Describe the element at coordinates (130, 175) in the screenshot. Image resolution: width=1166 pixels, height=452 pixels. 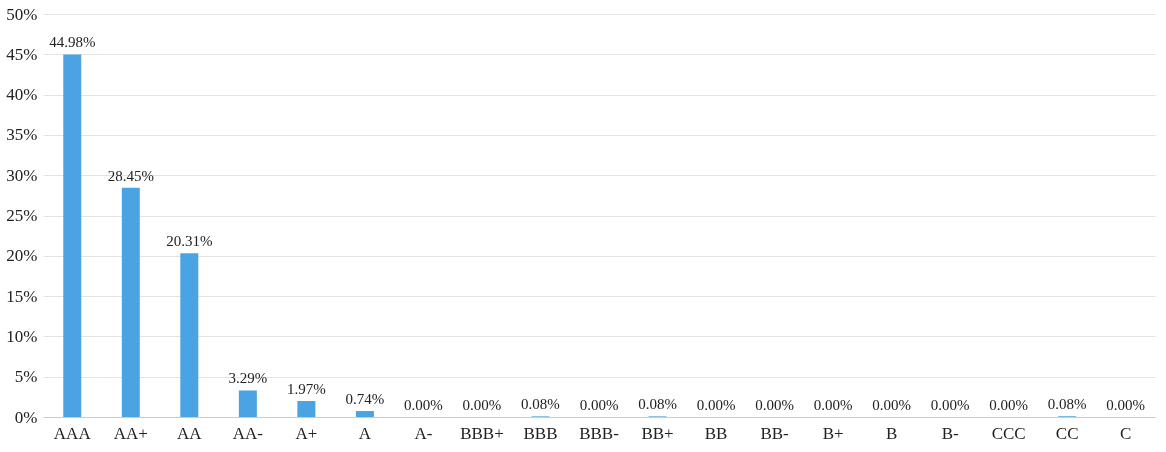
I see `data-label: 28.45%` at that location.